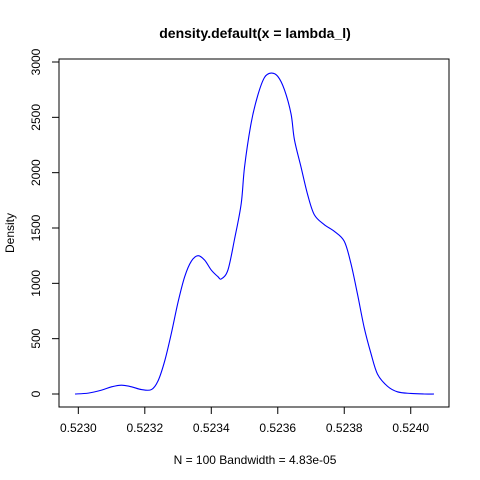  Describe the element at coordinates (78, 428) in the screenshot. I see `x-tick-label: 0.5230` at that location.